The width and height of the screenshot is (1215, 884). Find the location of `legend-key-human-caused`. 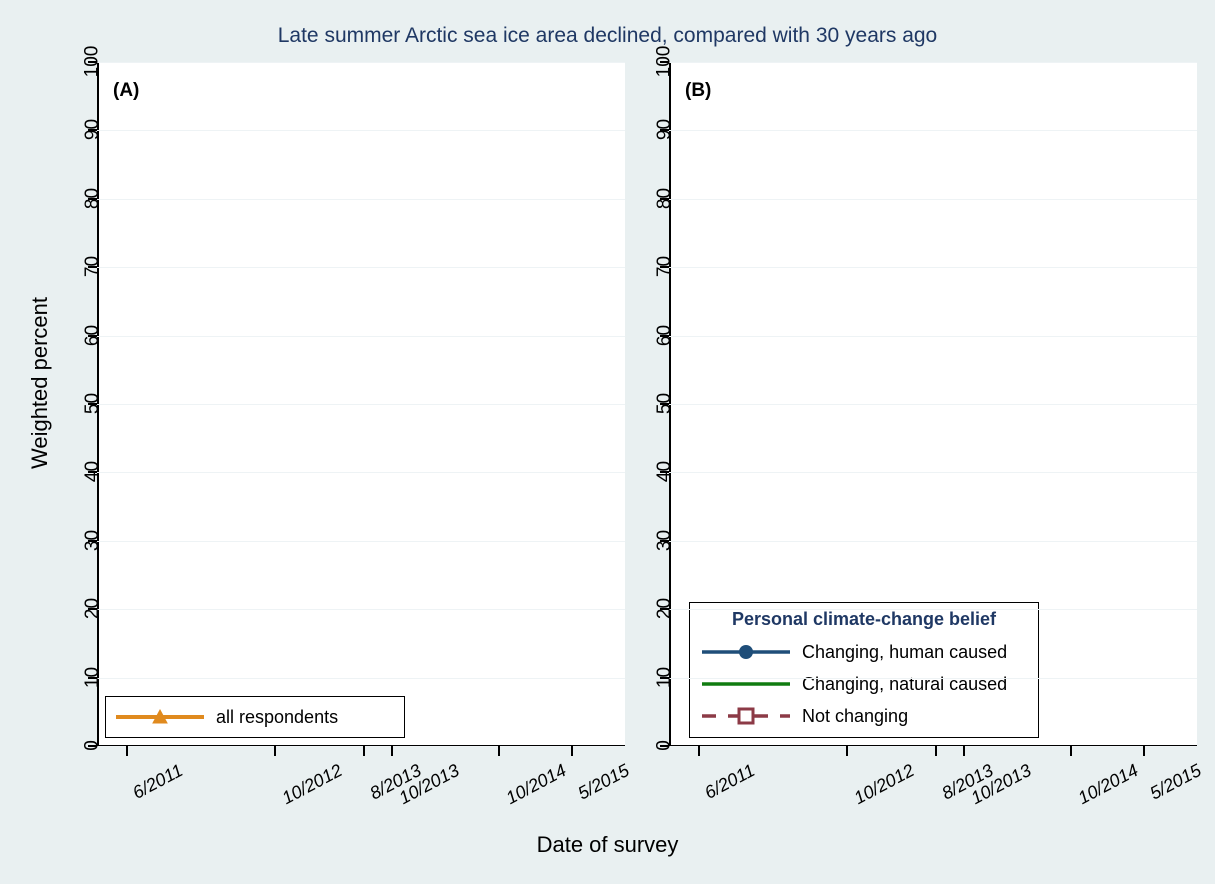

legend-key-human-caused is located at coordinates (746, 652).